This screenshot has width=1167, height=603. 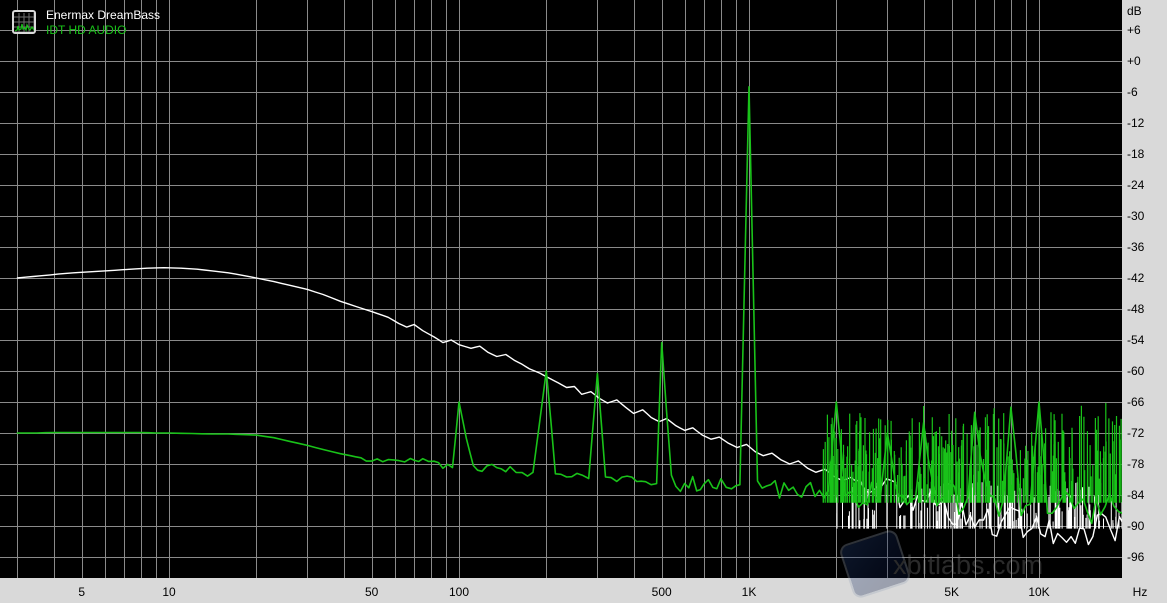 What do you see at coordinates (1134, 30) in the screenshot?
I see `y-axis-tick-p6: +6` at bounding box center [1134, 30].